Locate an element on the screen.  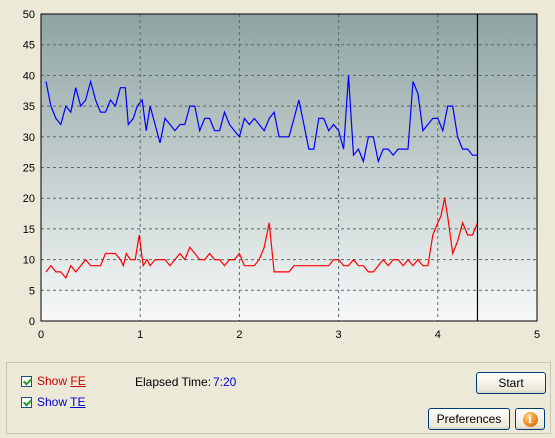
show-fe-row: Show FE is located at coordinates (53, 381).